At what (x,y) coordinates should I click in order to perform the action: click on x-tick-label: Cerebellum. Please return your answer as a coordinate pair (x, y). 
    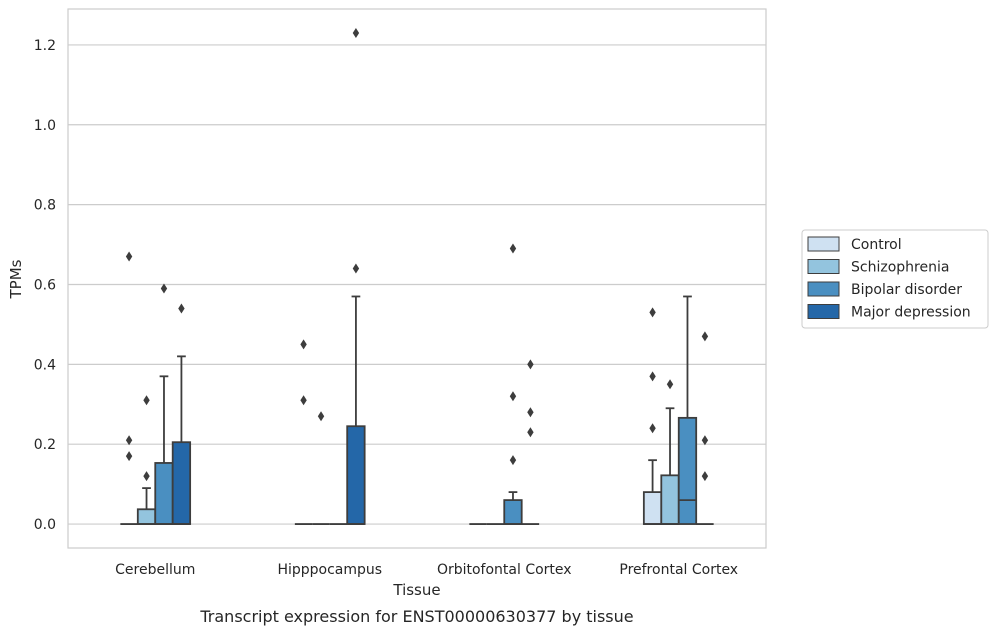
    Looking at the image, I should click on (155, 570).